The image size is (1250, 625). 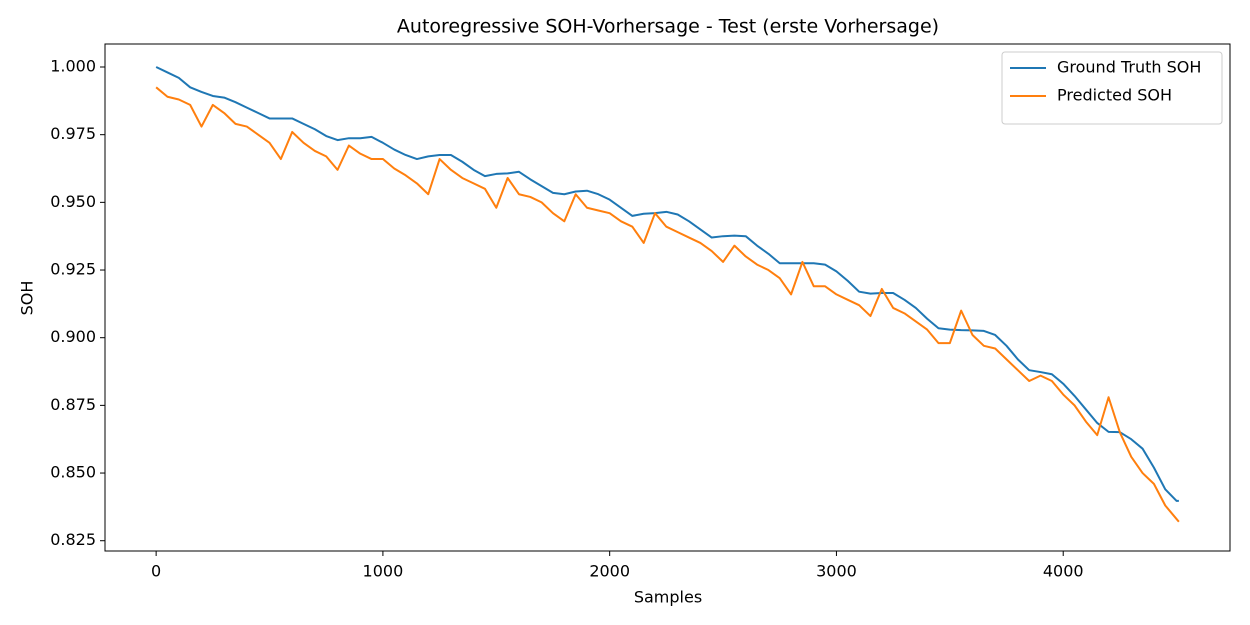 I want to click on y-tick-label: 0.975, so click(x=73, y=133).